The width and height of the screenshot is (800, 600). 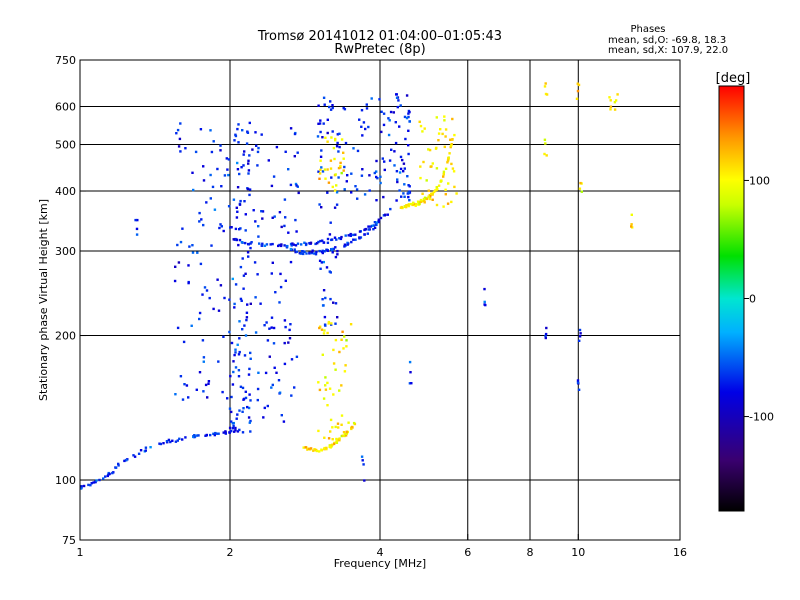 I want to click on x-axis-label: Frequency [MHz], so click(x=380, y=563).